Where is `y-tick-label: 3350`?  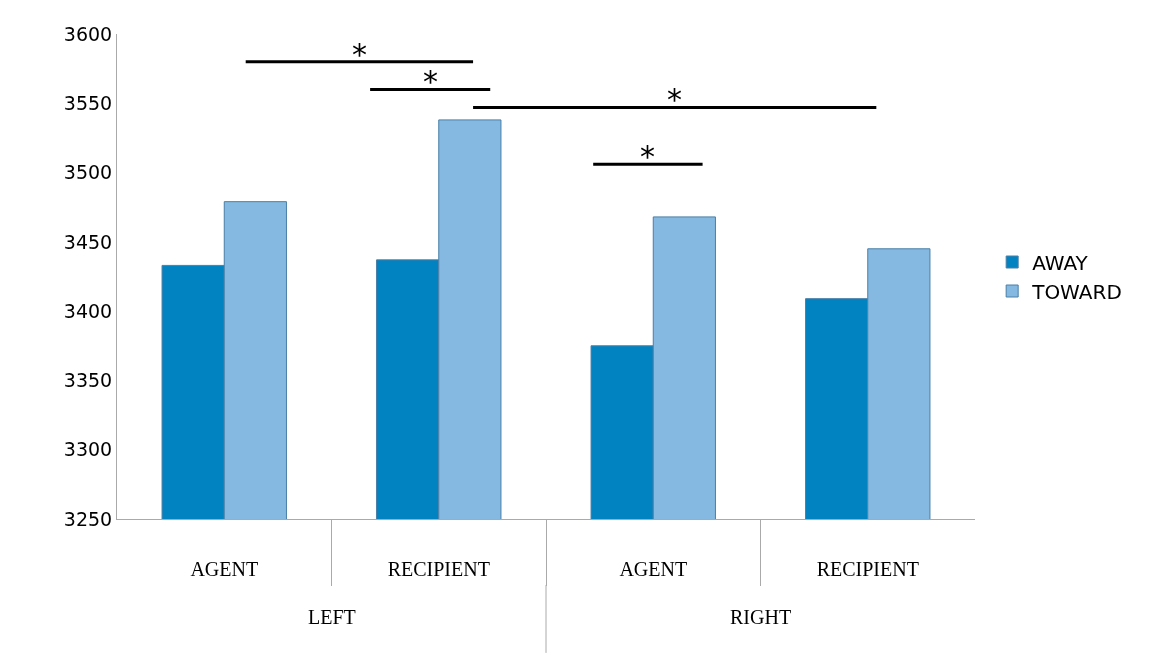
y-tick-label: 3350 is located at coordinates (88, 380).